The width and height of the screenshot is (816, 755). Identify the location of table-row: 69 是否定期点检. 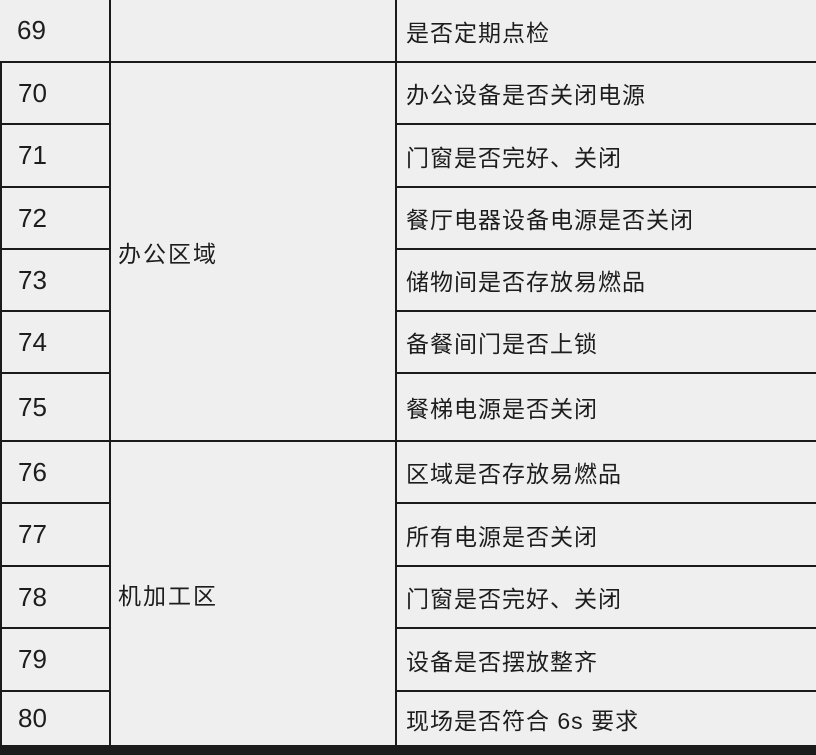
(408, 31).